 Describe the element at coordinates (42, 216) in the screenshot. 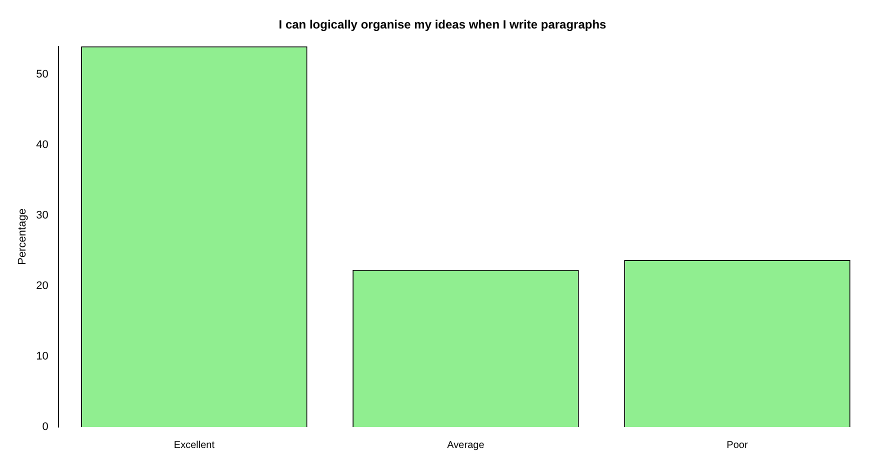

I see `y-tick-label: 30` at that location.